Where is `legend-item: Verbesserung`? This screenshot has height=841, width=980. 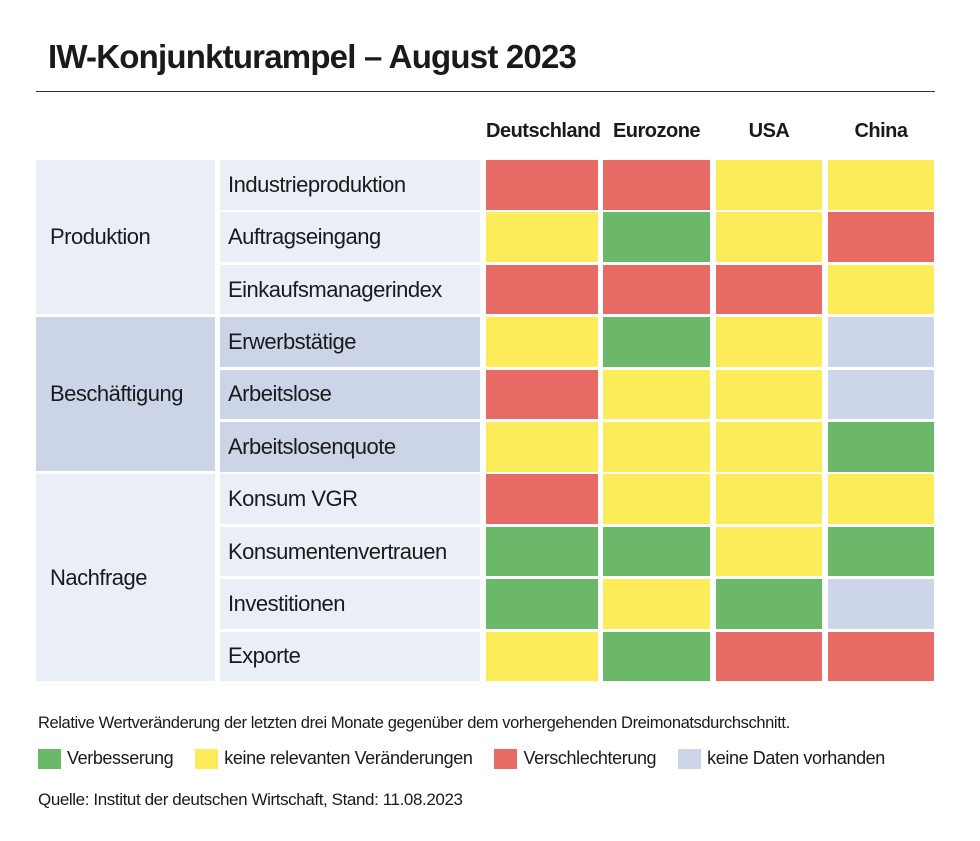
legend-item: Verbesserung is located at coordinates (106, 758).